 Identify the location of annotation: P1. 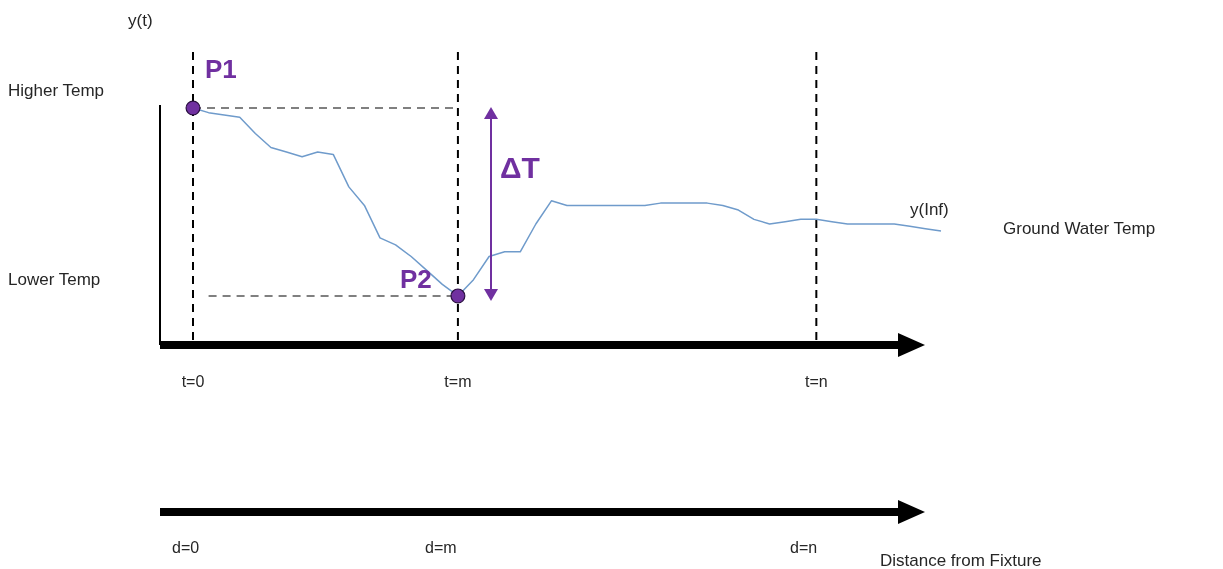
(221, 69).